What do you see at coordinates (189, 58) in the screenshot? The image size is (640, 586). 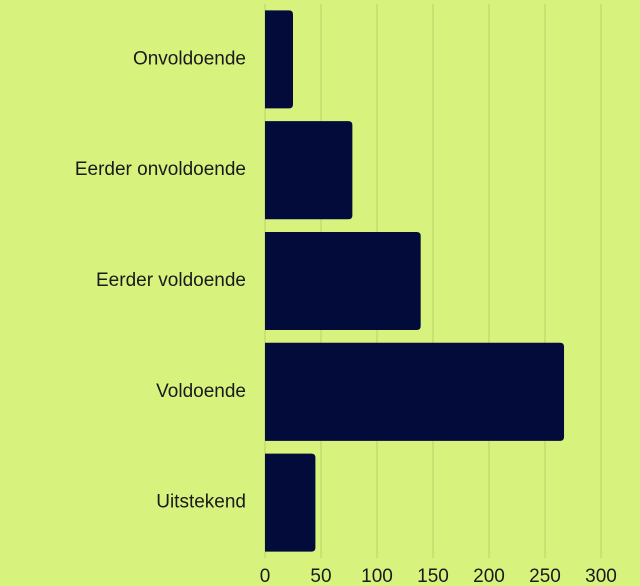 I see `y-tick-label: Onvoldoende` at bounding box center [189, 58].